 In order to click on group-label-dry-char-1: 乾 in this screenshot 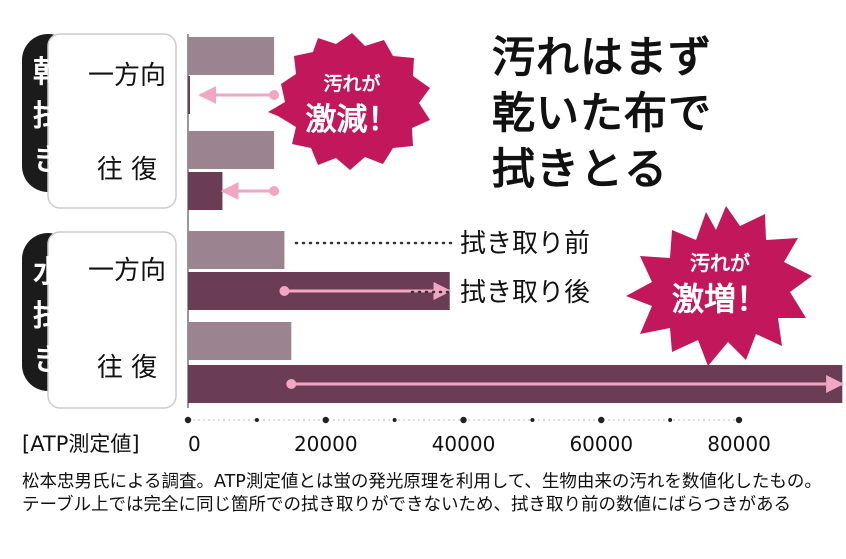, I will do `click(48, 72)`.